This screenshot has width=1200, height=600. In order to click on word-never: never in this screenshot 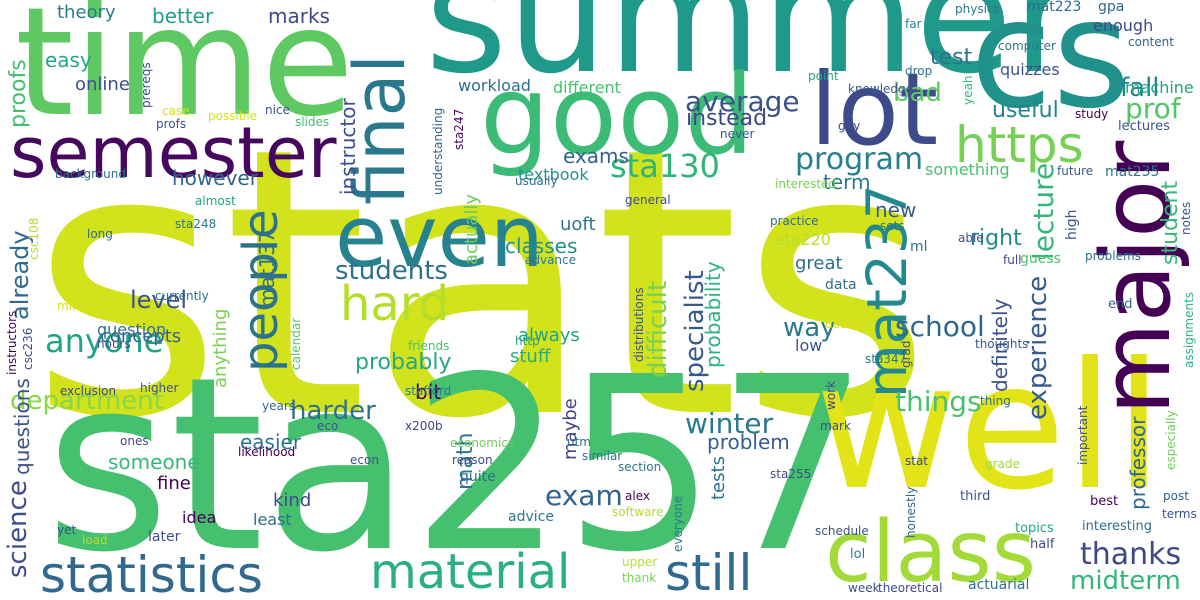, I will do `click(737, 134)`.